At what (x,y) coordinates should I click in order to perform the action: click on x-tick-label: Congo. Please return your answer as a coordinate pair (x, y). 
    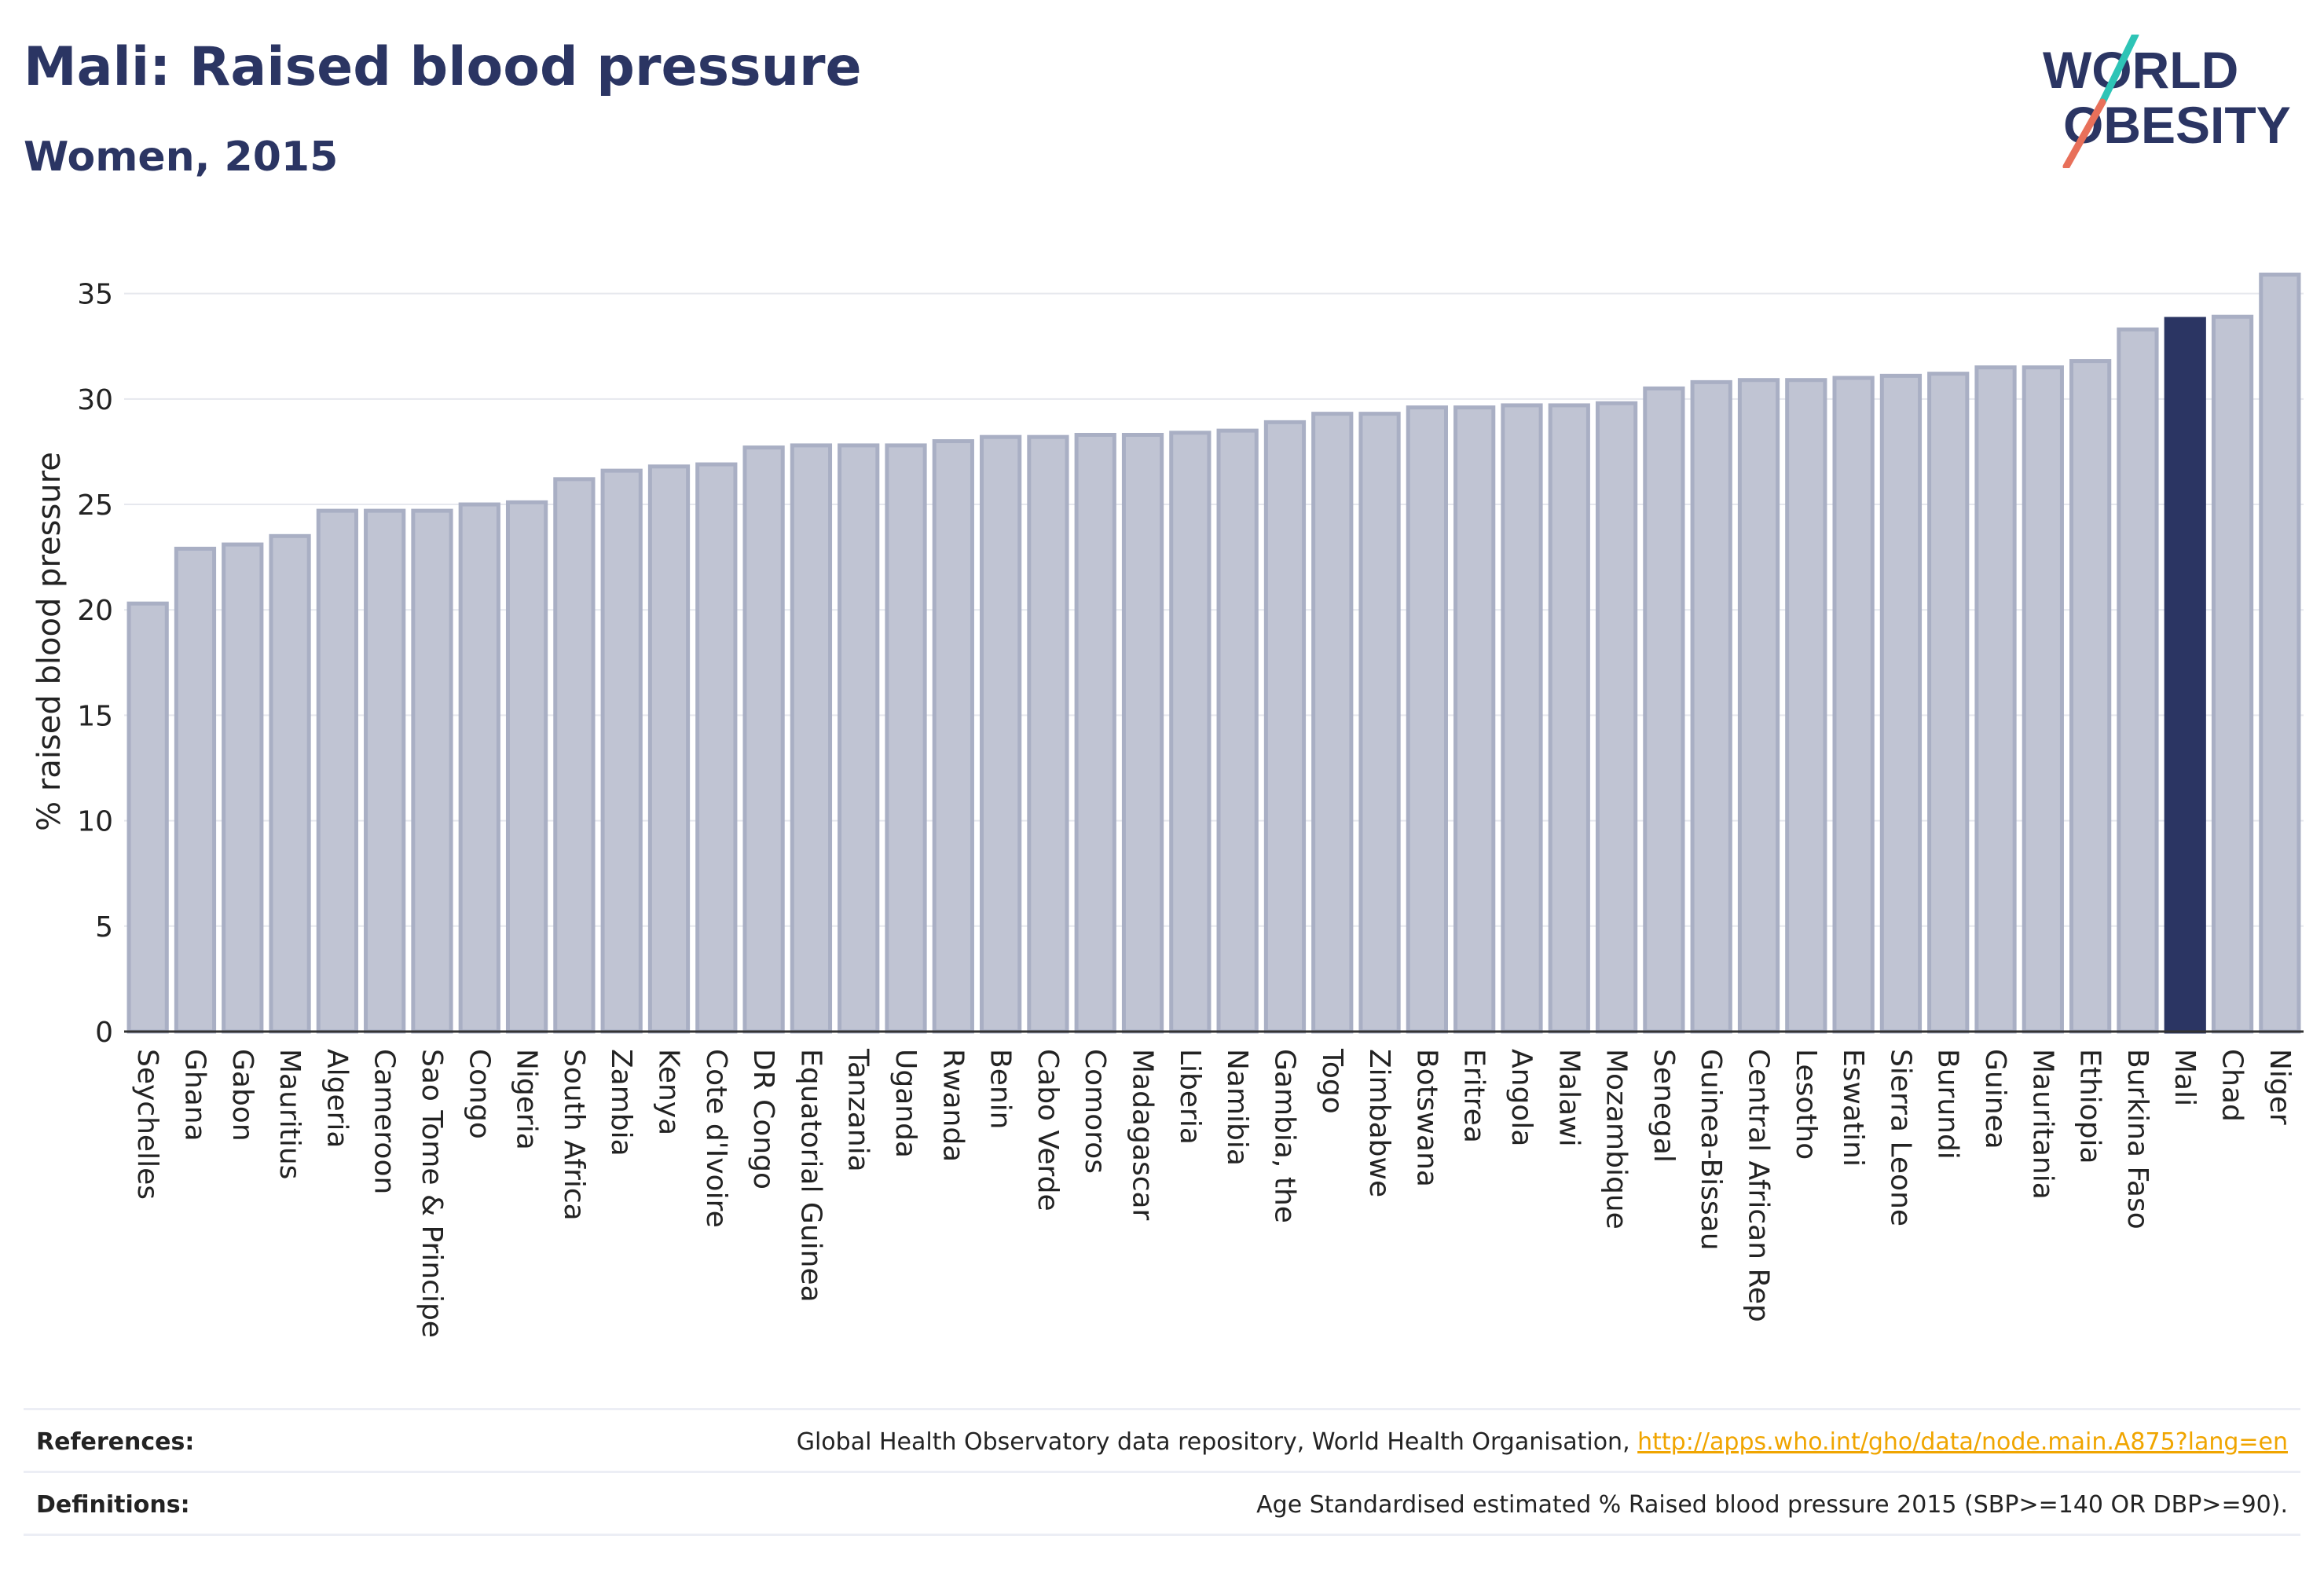
    Looking at the image, I should click on (479, 1094).